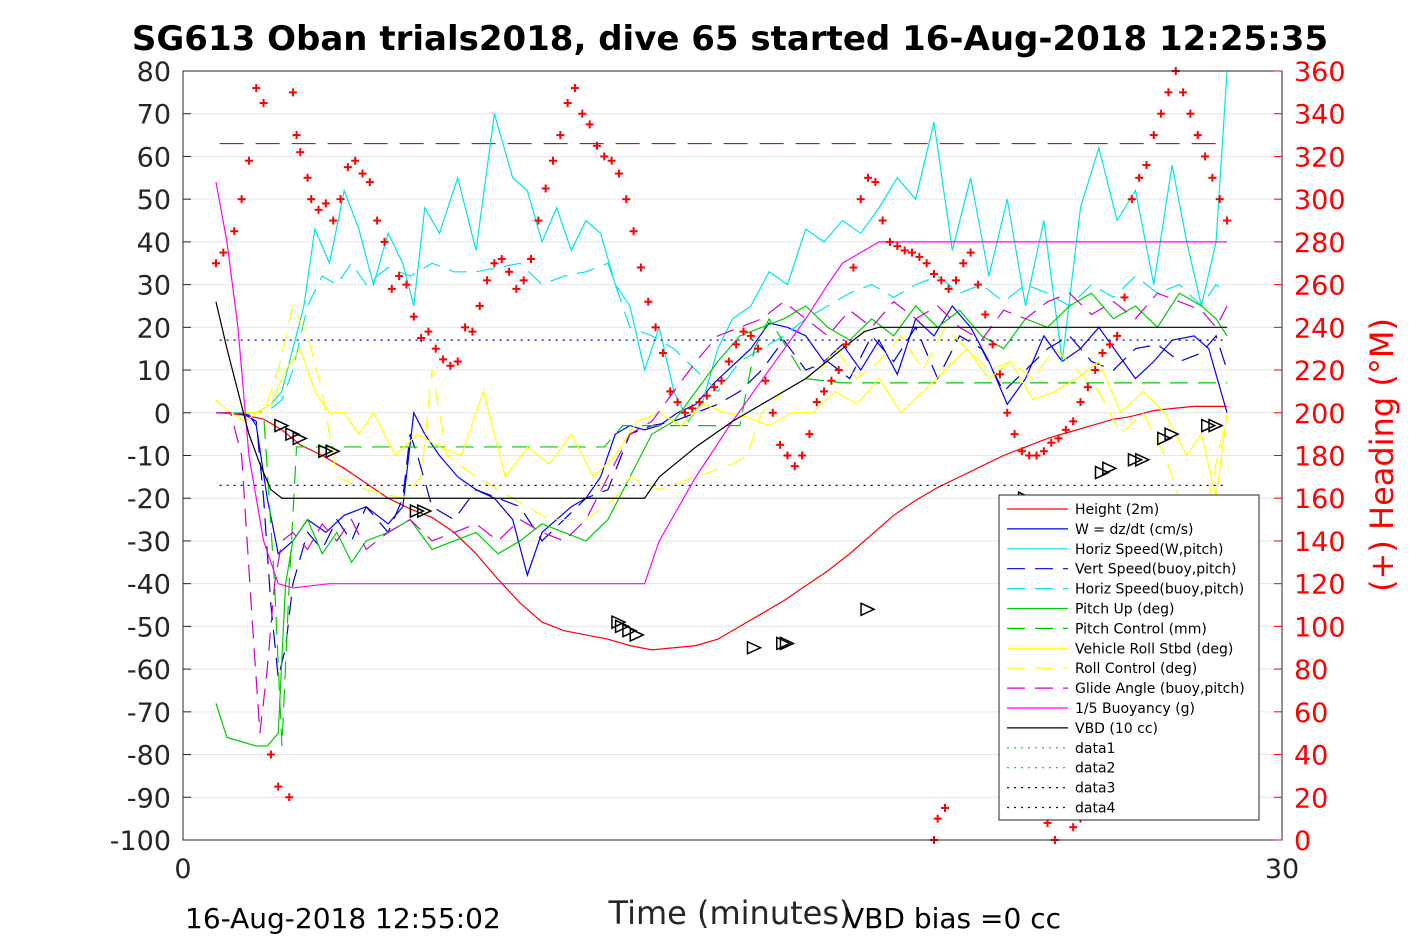 The width and height of the screenshot is (1417, 945). What do you see at coordinates (1311, 713) in the screenshot?
I see `right-tick-label: 60` at bounding box center [1311, 713].